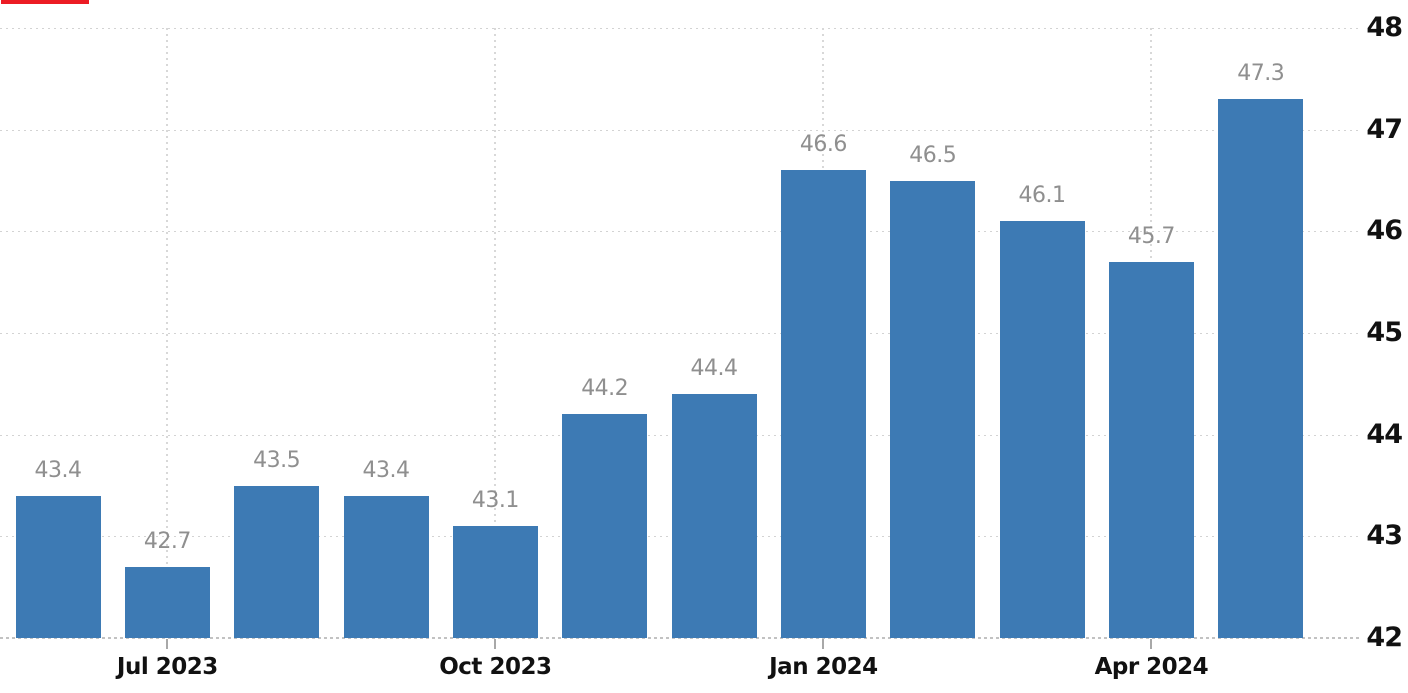 This screenshot has width=1408, height=693. What do you see at coordinates (823, 145) in the screenshot?
I see `bar-value-label: 46.6` at bounding box center [823, 145].